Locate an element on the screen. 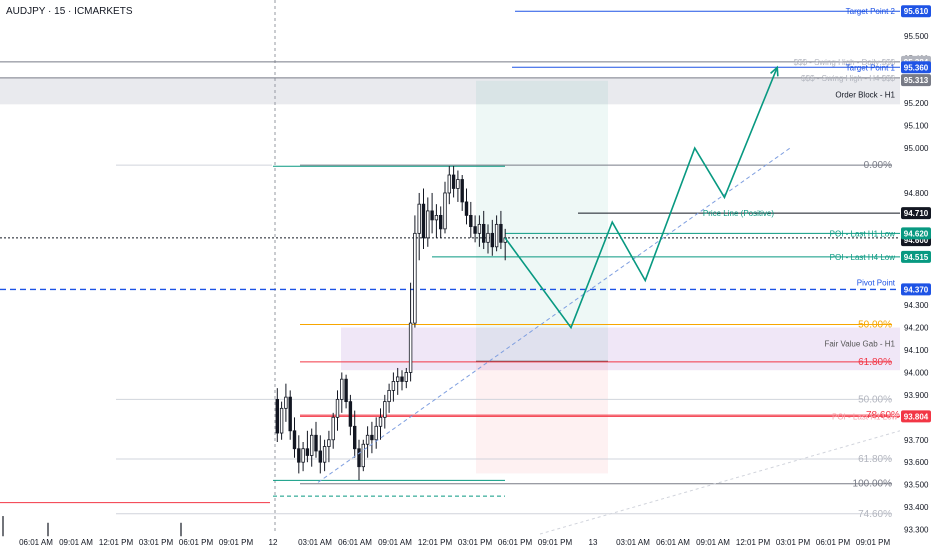 The width and height of the screenshot is (932, 550). x-tick-label: 12 is located at coordinates (273, 542).